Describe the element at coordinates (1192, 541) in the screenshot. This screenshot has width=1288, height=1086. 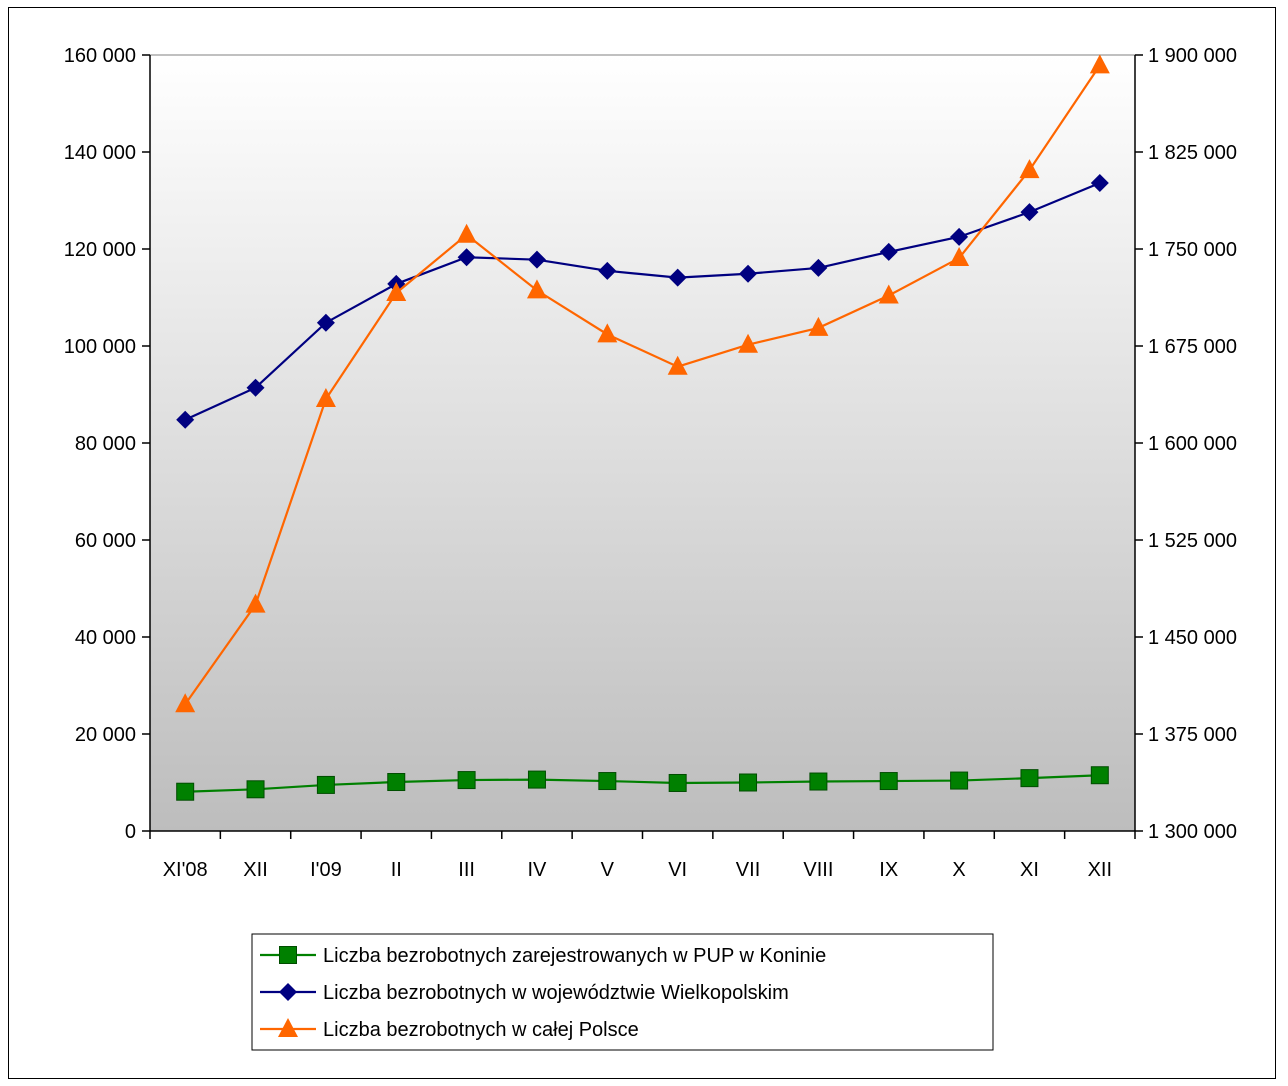
I see `y2-tick-label: 1 525 000` at that location.